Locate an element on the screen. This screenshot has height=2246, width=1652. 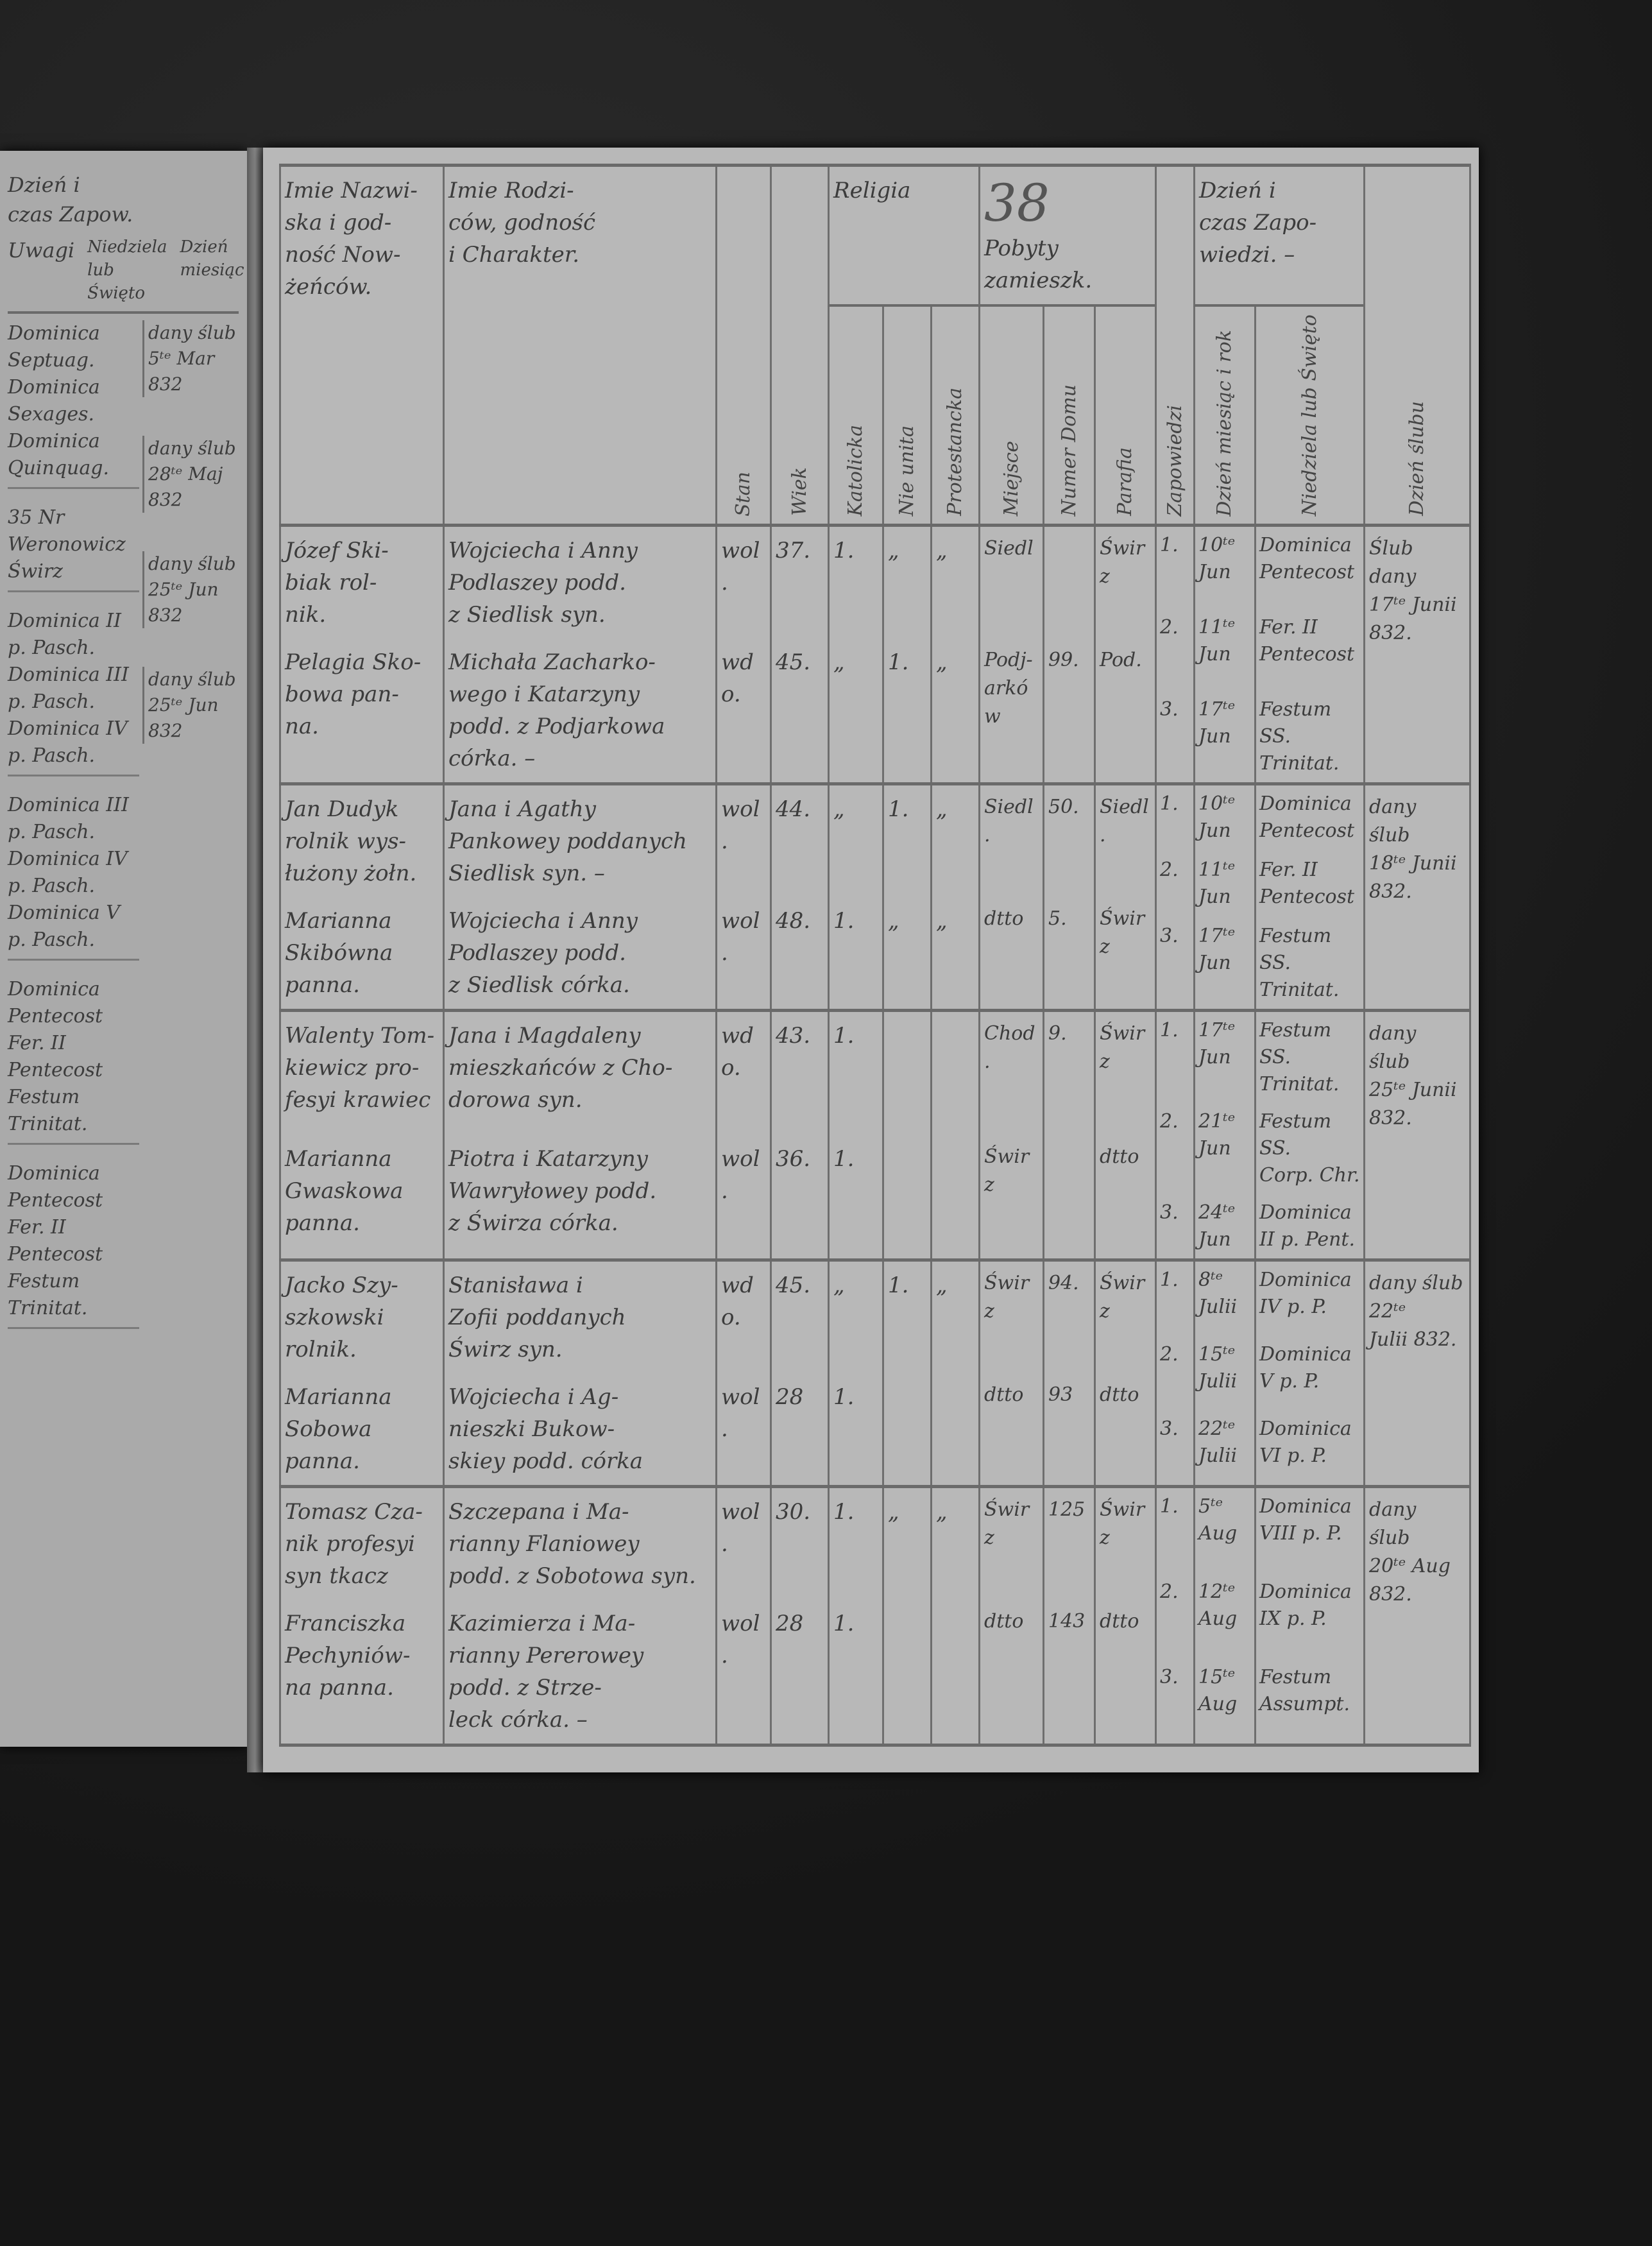
bride-residence-place-cell: Podj-arków is located at coordinates (1010, 711).